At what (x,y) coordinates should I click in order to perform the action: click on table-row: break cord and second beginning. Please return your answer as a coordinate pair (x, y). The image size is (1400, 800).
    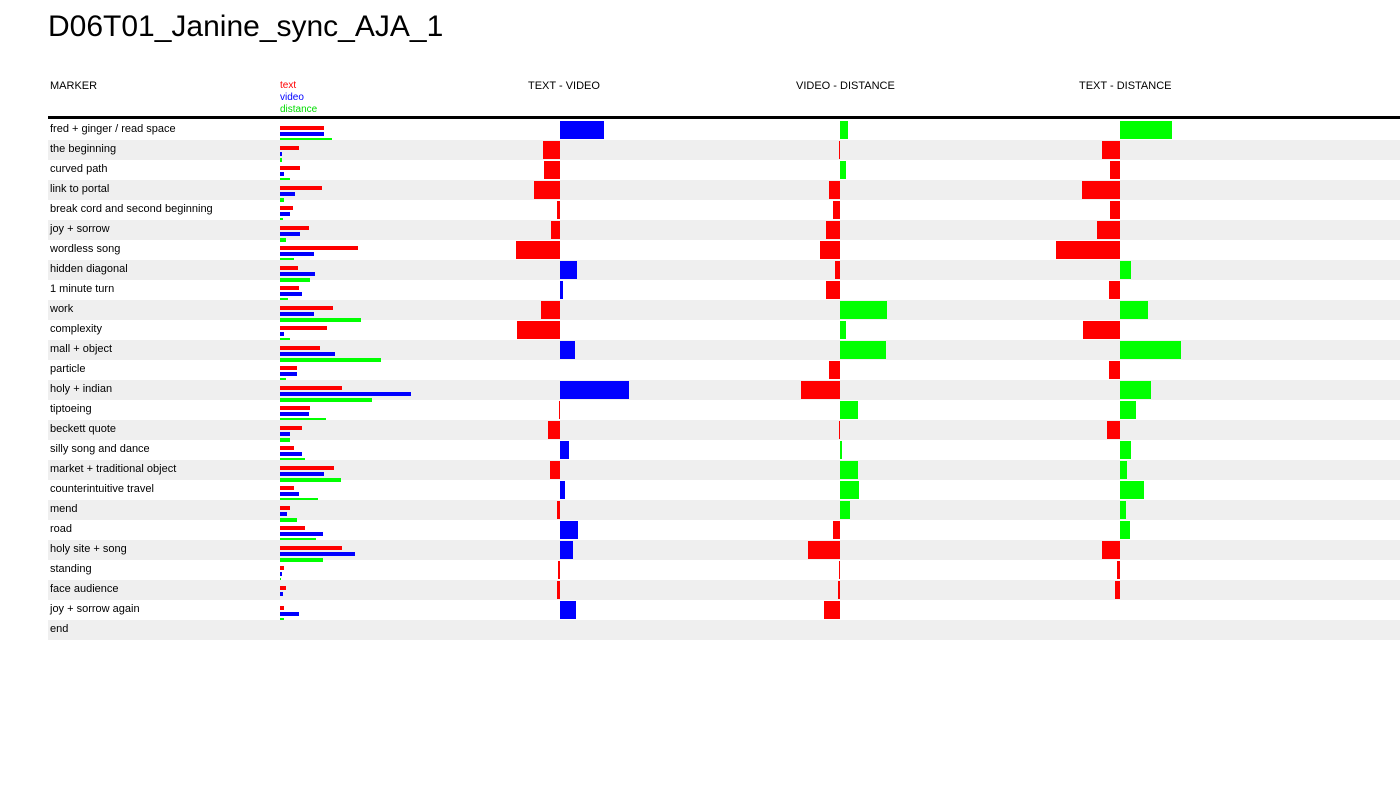
    Looking at the image, I should click on (724, 211).